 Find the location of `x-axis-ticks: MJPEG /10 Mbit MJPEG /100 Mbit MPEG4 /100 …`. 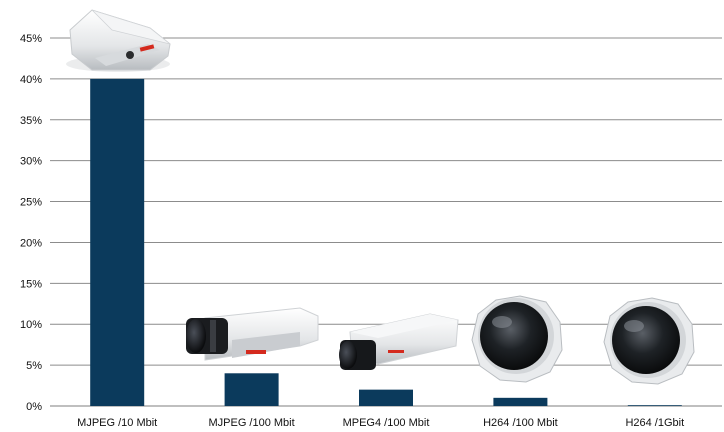

x-axis-ticks: MJPEG /10 Mbit MJPEG /100 Mbit MPEG4 /100 … is located at coordinates (380, 423).